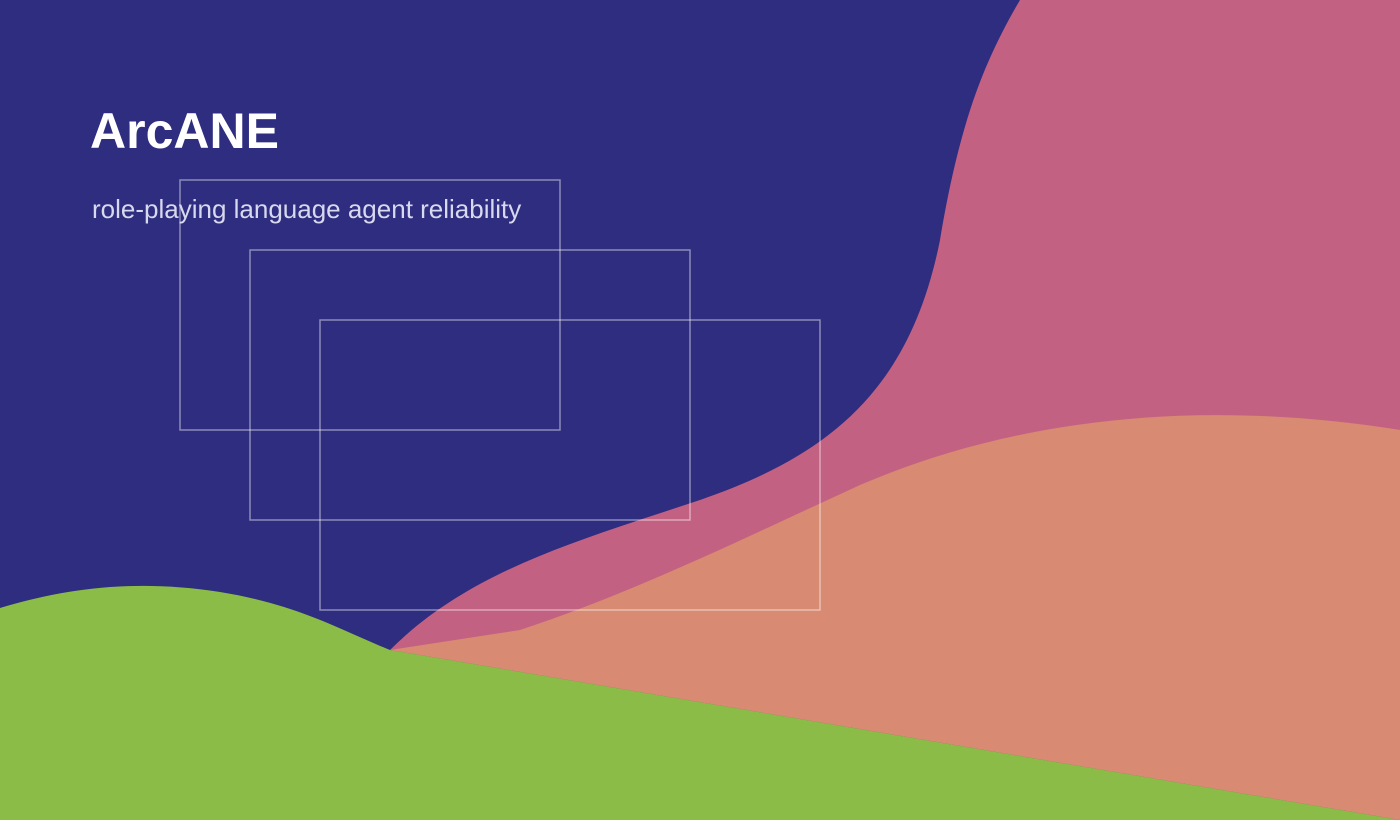 The width and height of the screenshot is (1400, 820). I want to click on subtitle: role-playing language agent reliability, so click(306, 209).